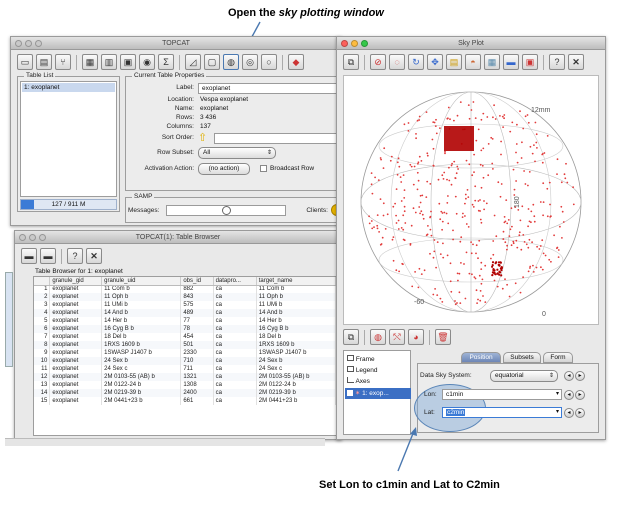  I want to click on table-row: 7 exoplanet 18 Del b 454 ca 18 Del b, so click(185, 337).